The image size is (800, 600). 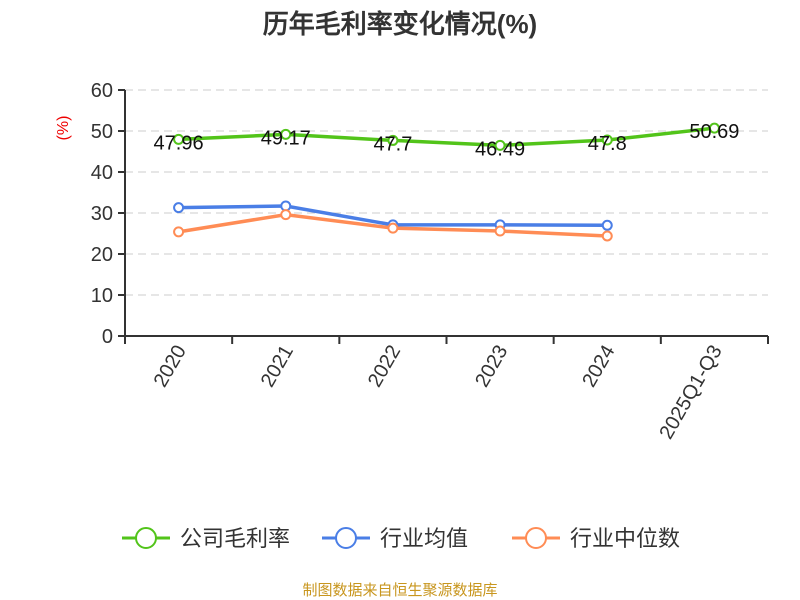 I want to click on data-label: 49.17, so click(x=286, y=138).